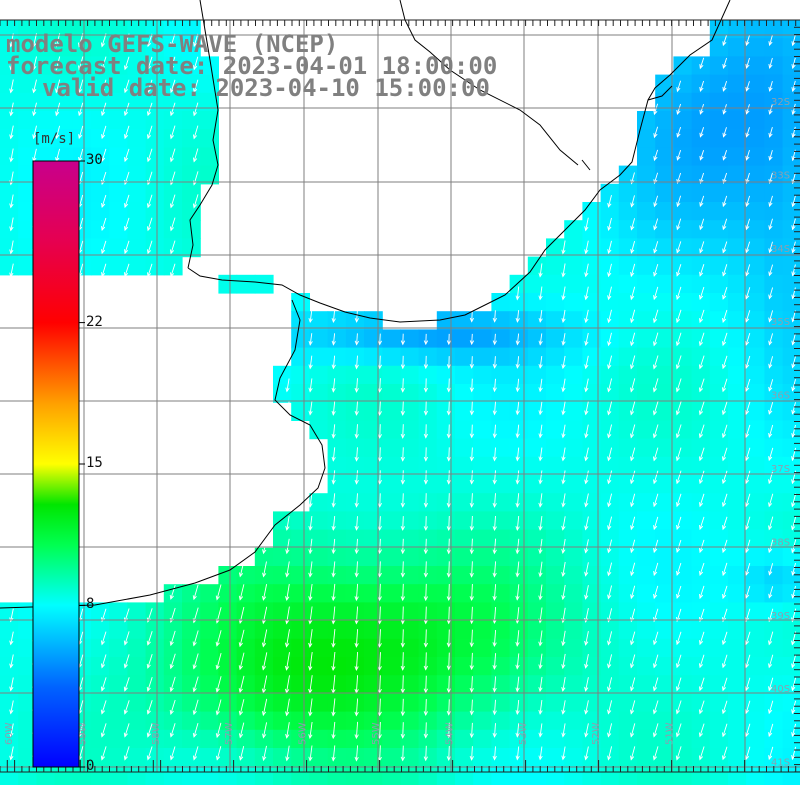 This screenshot has width=800, height=804. I want to click on colorbar-gradient, so click(56, 464).